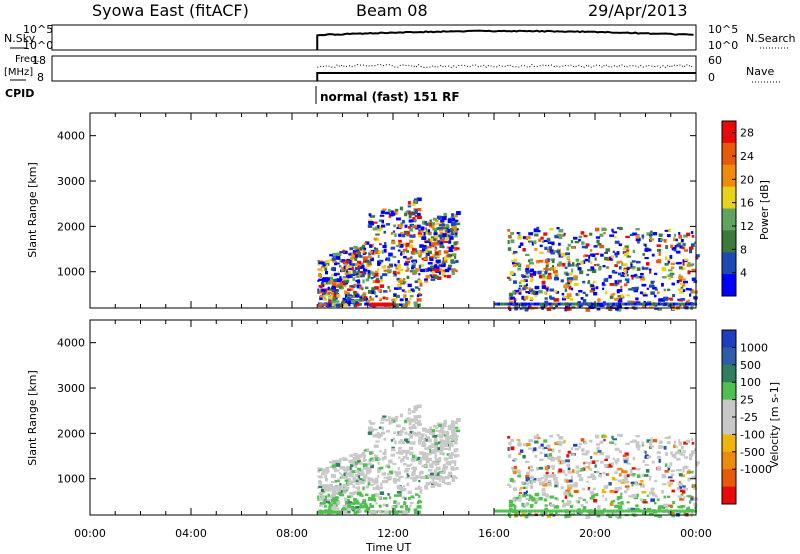 This screenshot has width=800, height=554. Describe the element at coordinates (729, 176) in the screenshot. I see `power-colorbar-segment` at that location.